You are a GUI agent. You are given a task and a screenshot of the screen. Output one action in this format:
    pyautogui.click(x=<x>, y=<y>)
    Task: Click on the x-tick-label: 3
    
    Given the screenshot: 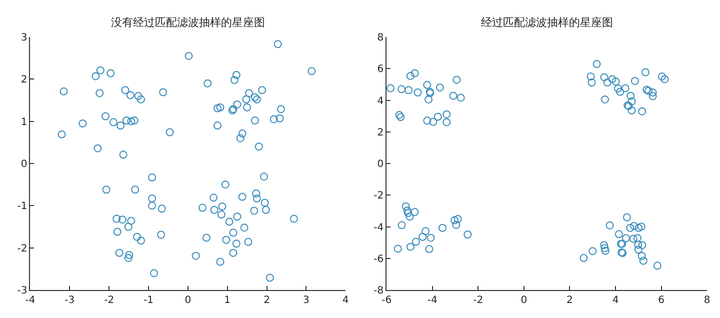 What is the action you would take?
    pyautogui.click(x=306, y=300)
    